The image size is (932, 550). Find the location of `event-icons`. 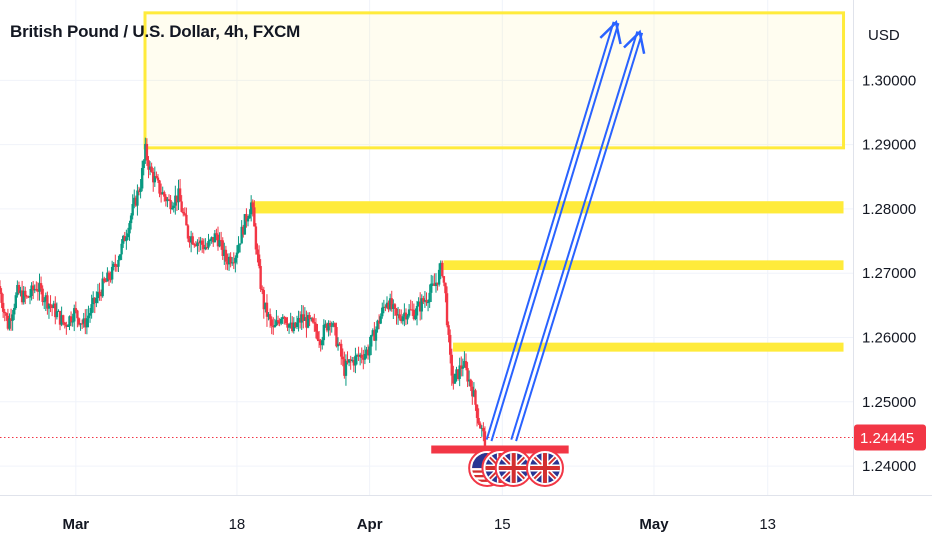

event-icons is located at coordinates (516, 468).